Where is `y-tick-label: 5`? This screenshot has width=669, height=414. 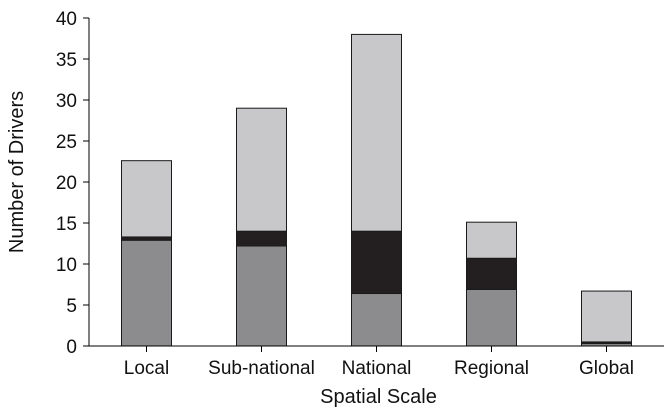 y-tick-label: 5 is located at coordinates (71, 306).